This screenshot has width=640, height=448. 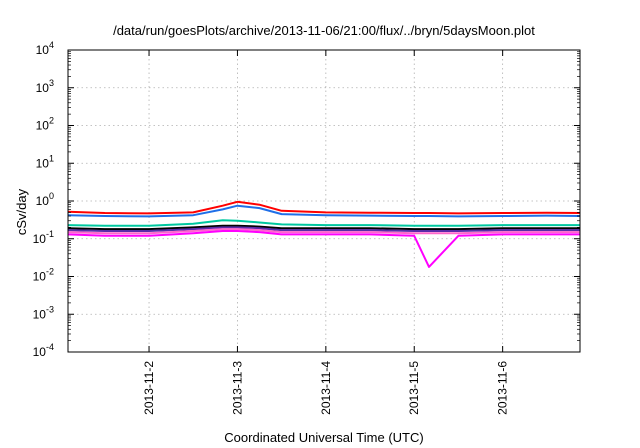 What do you see at coordinates (43, 312) in the screenshot?
I see `y-tick-label: 10⁻³` at bounding box center [43, 312].